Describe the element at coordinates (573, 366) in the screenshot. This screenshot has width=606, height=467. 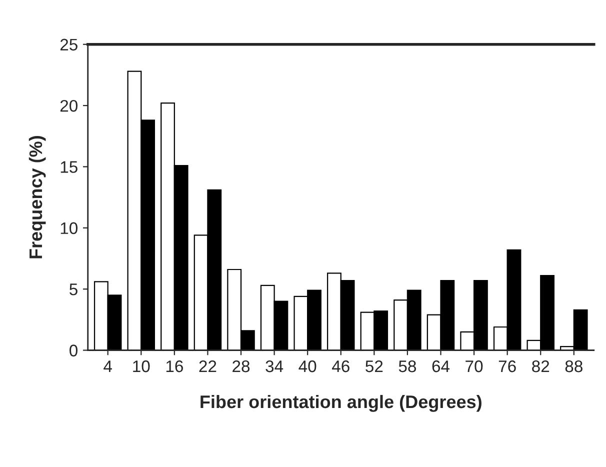
I see `x-tick-label: 88` at that location.